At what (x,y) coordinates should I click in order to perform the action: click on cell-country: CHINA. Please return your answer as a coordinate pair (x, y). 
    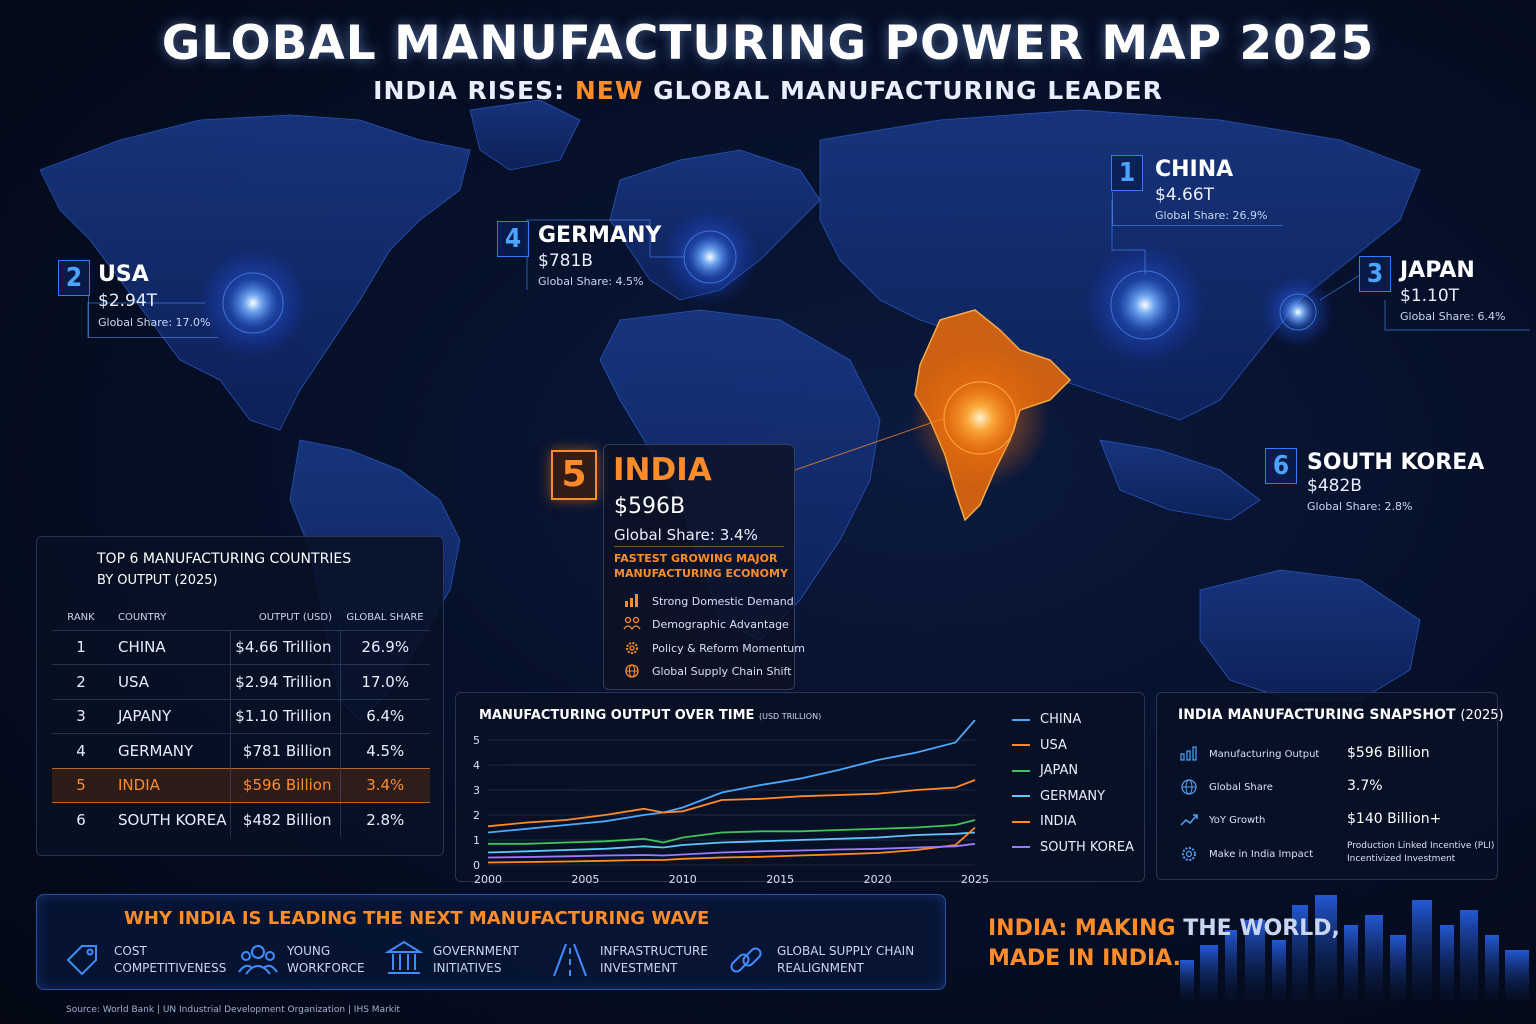
    Looking at the image, I should click on (170, 647).